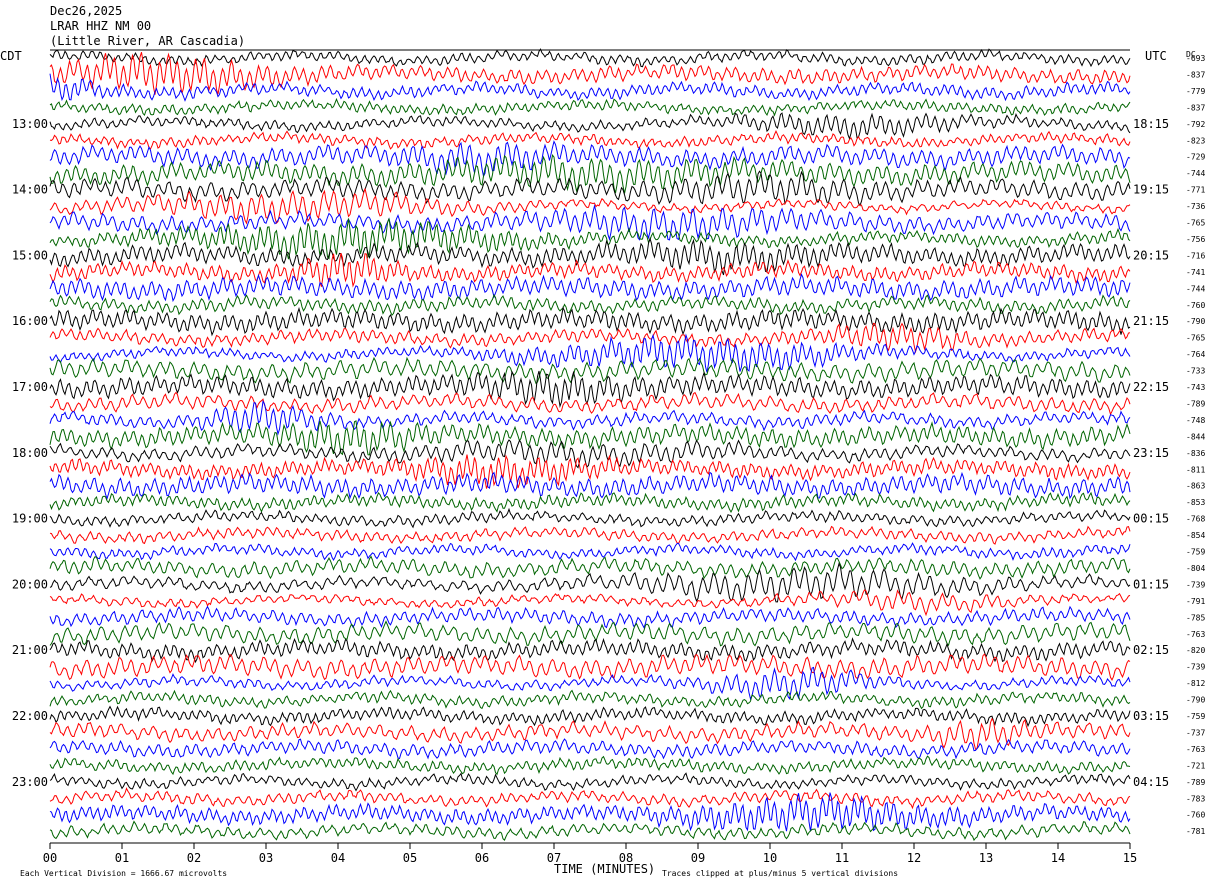 The width and height of the screenshot is (1210, 886). What do you see at coordinates (1195, 798) in the screenshot?
I see `dc-offset-label: -783` at bounding box center [1195, 798].